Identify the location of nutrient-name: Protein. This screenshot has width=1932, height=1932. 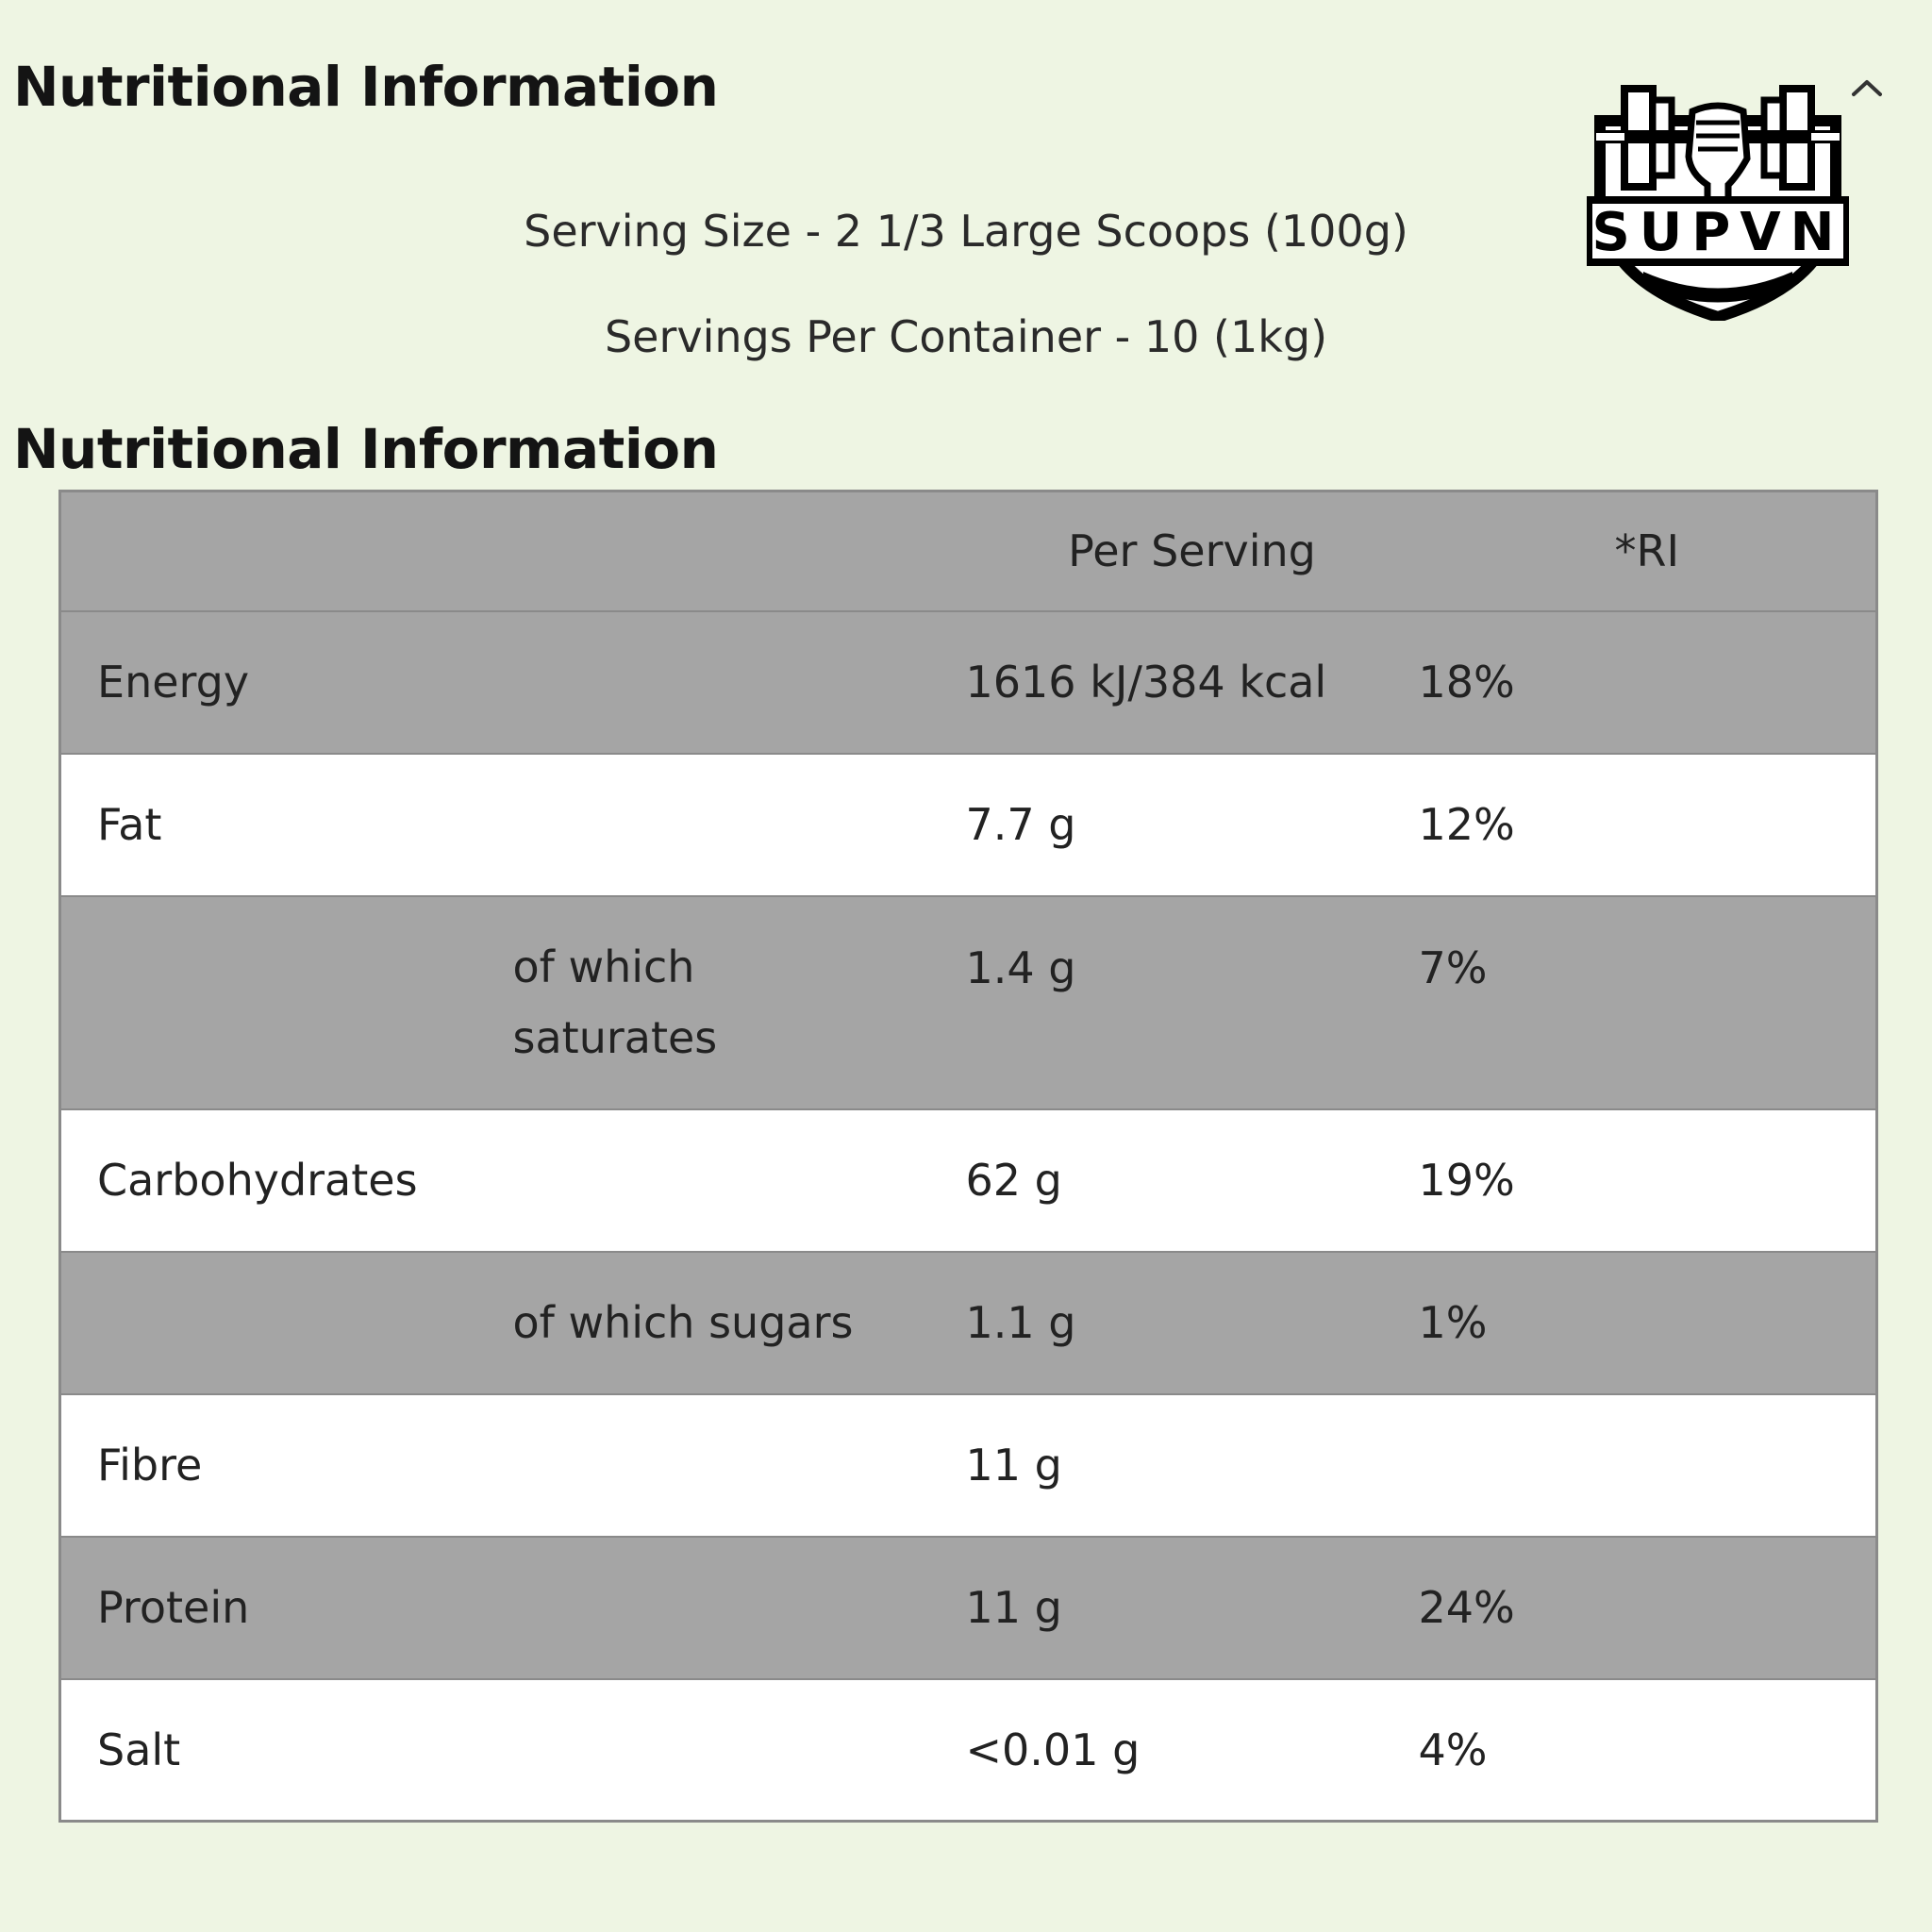
(286, 1607).